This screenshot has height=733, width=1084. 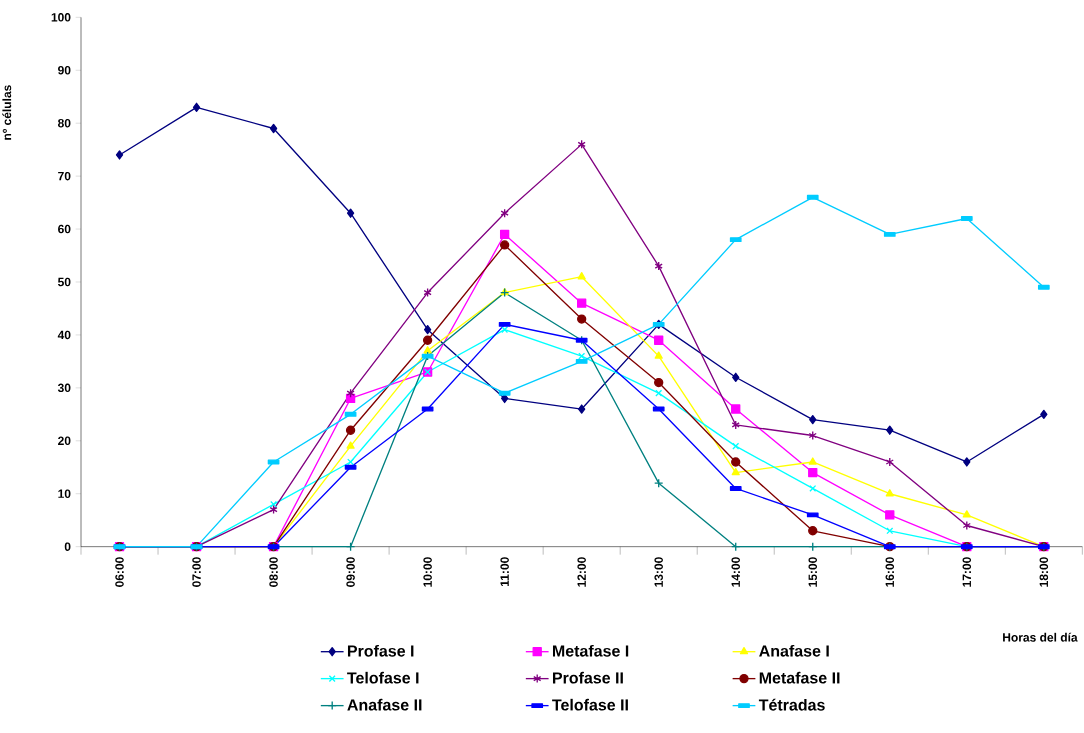 I want to click on y-tick-label: 30, so click(x=64, y=387).